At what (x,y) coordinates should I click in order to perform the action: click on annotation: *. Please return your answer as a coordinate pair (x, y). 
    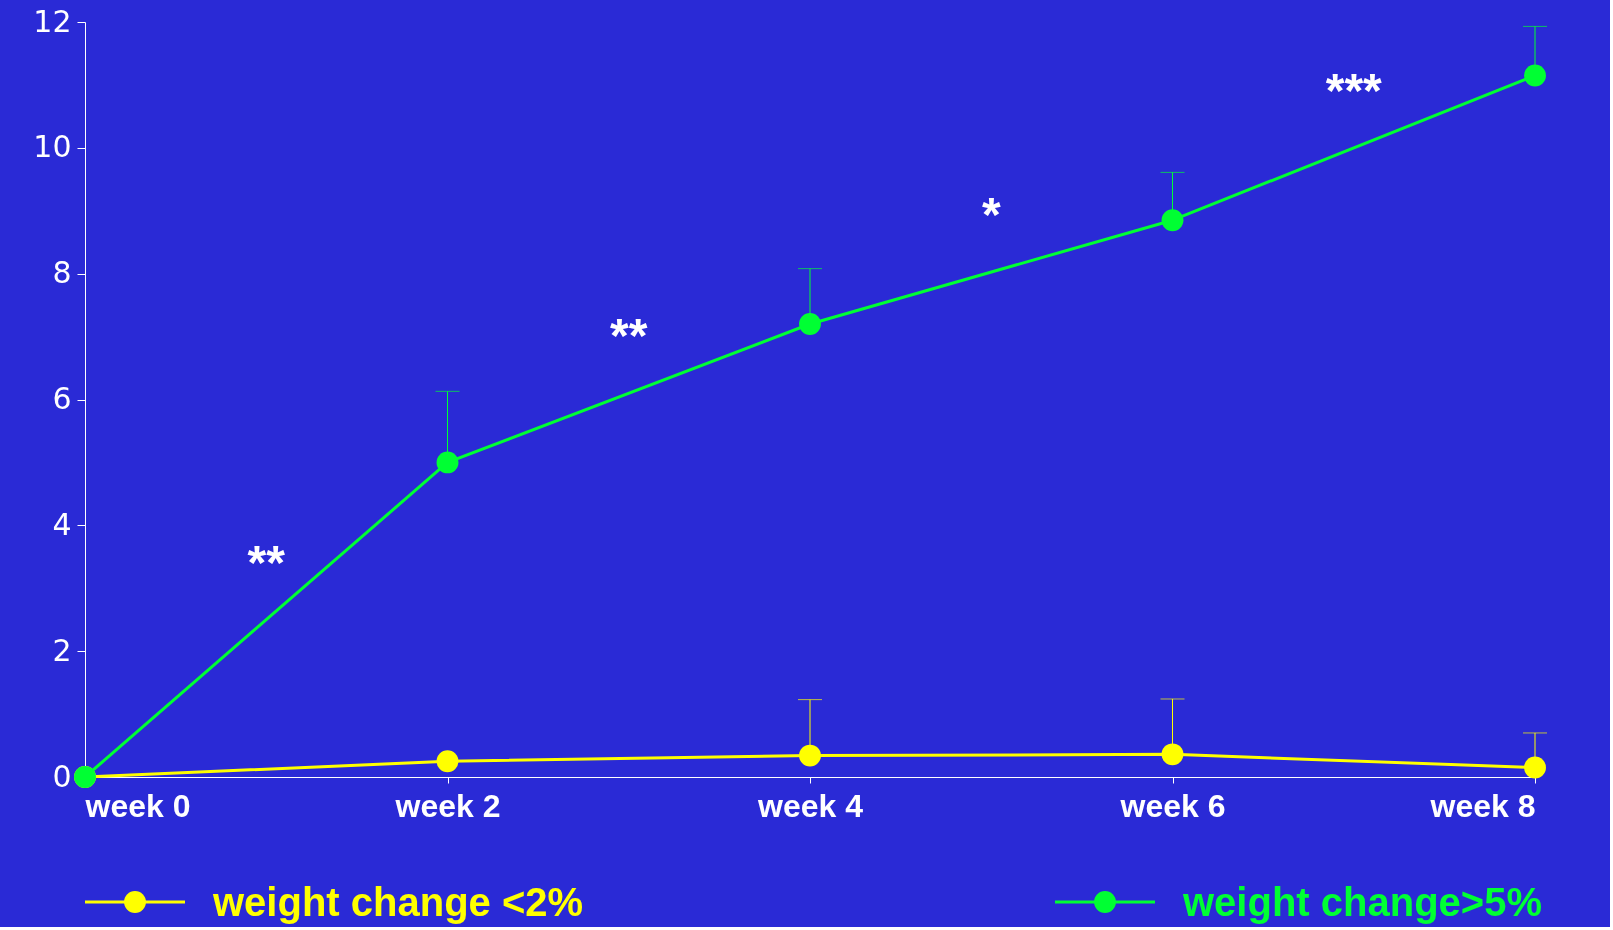
    Looking at the image, I should click on (991, 215).